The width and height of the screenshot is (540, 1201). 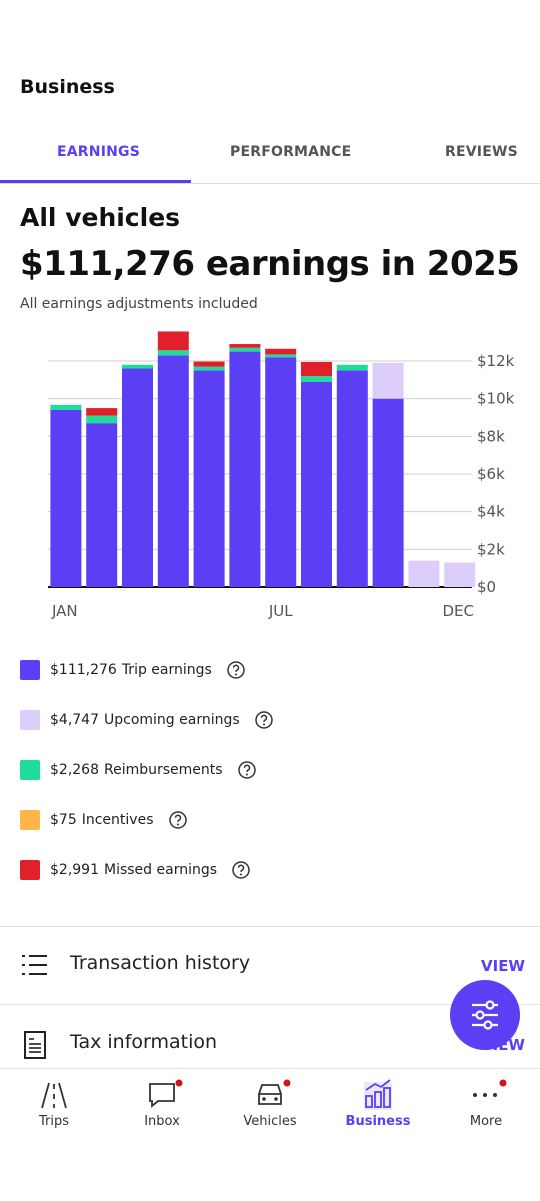 I want to click on nav-item: Business, so click(x=378, y=1121).